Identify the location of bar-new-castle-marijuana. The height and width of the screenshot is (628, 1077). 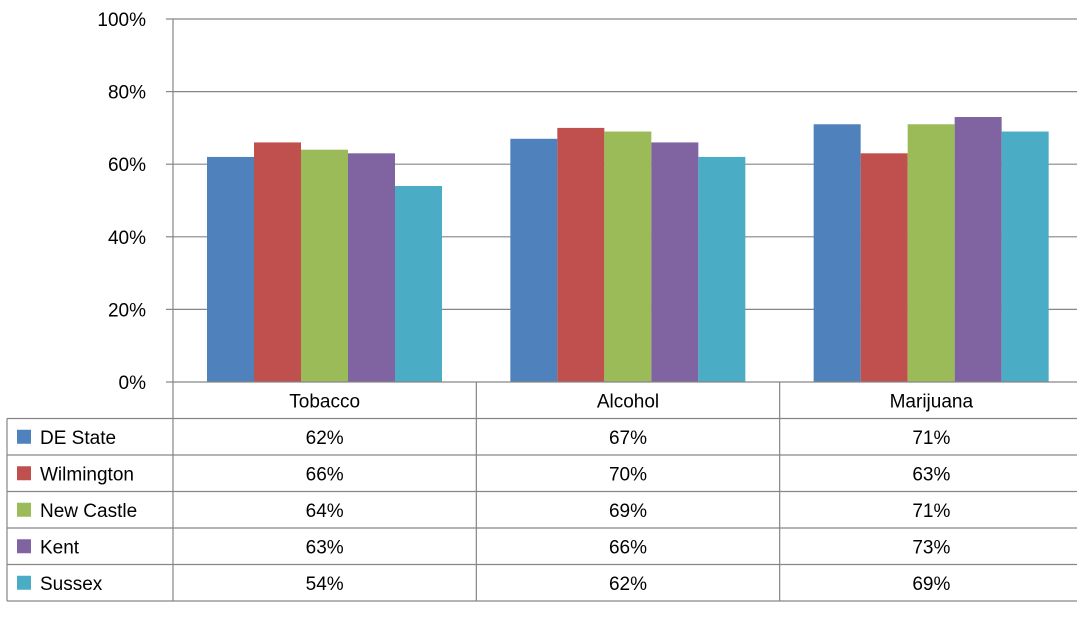
(931, 253).